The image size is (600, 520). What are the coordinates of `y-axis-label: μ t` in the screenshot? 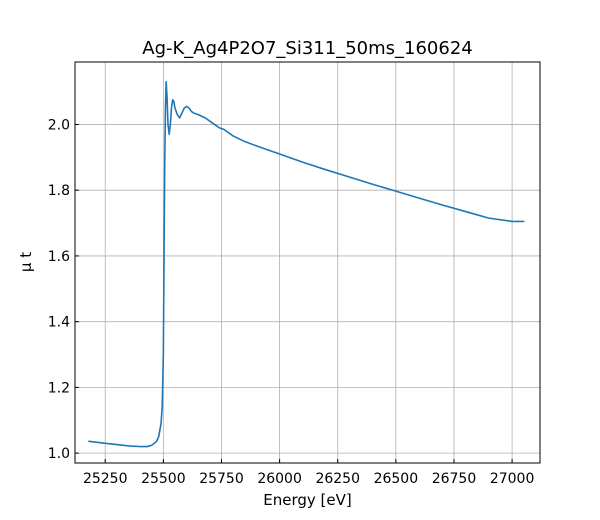 It's located at (26, 262).